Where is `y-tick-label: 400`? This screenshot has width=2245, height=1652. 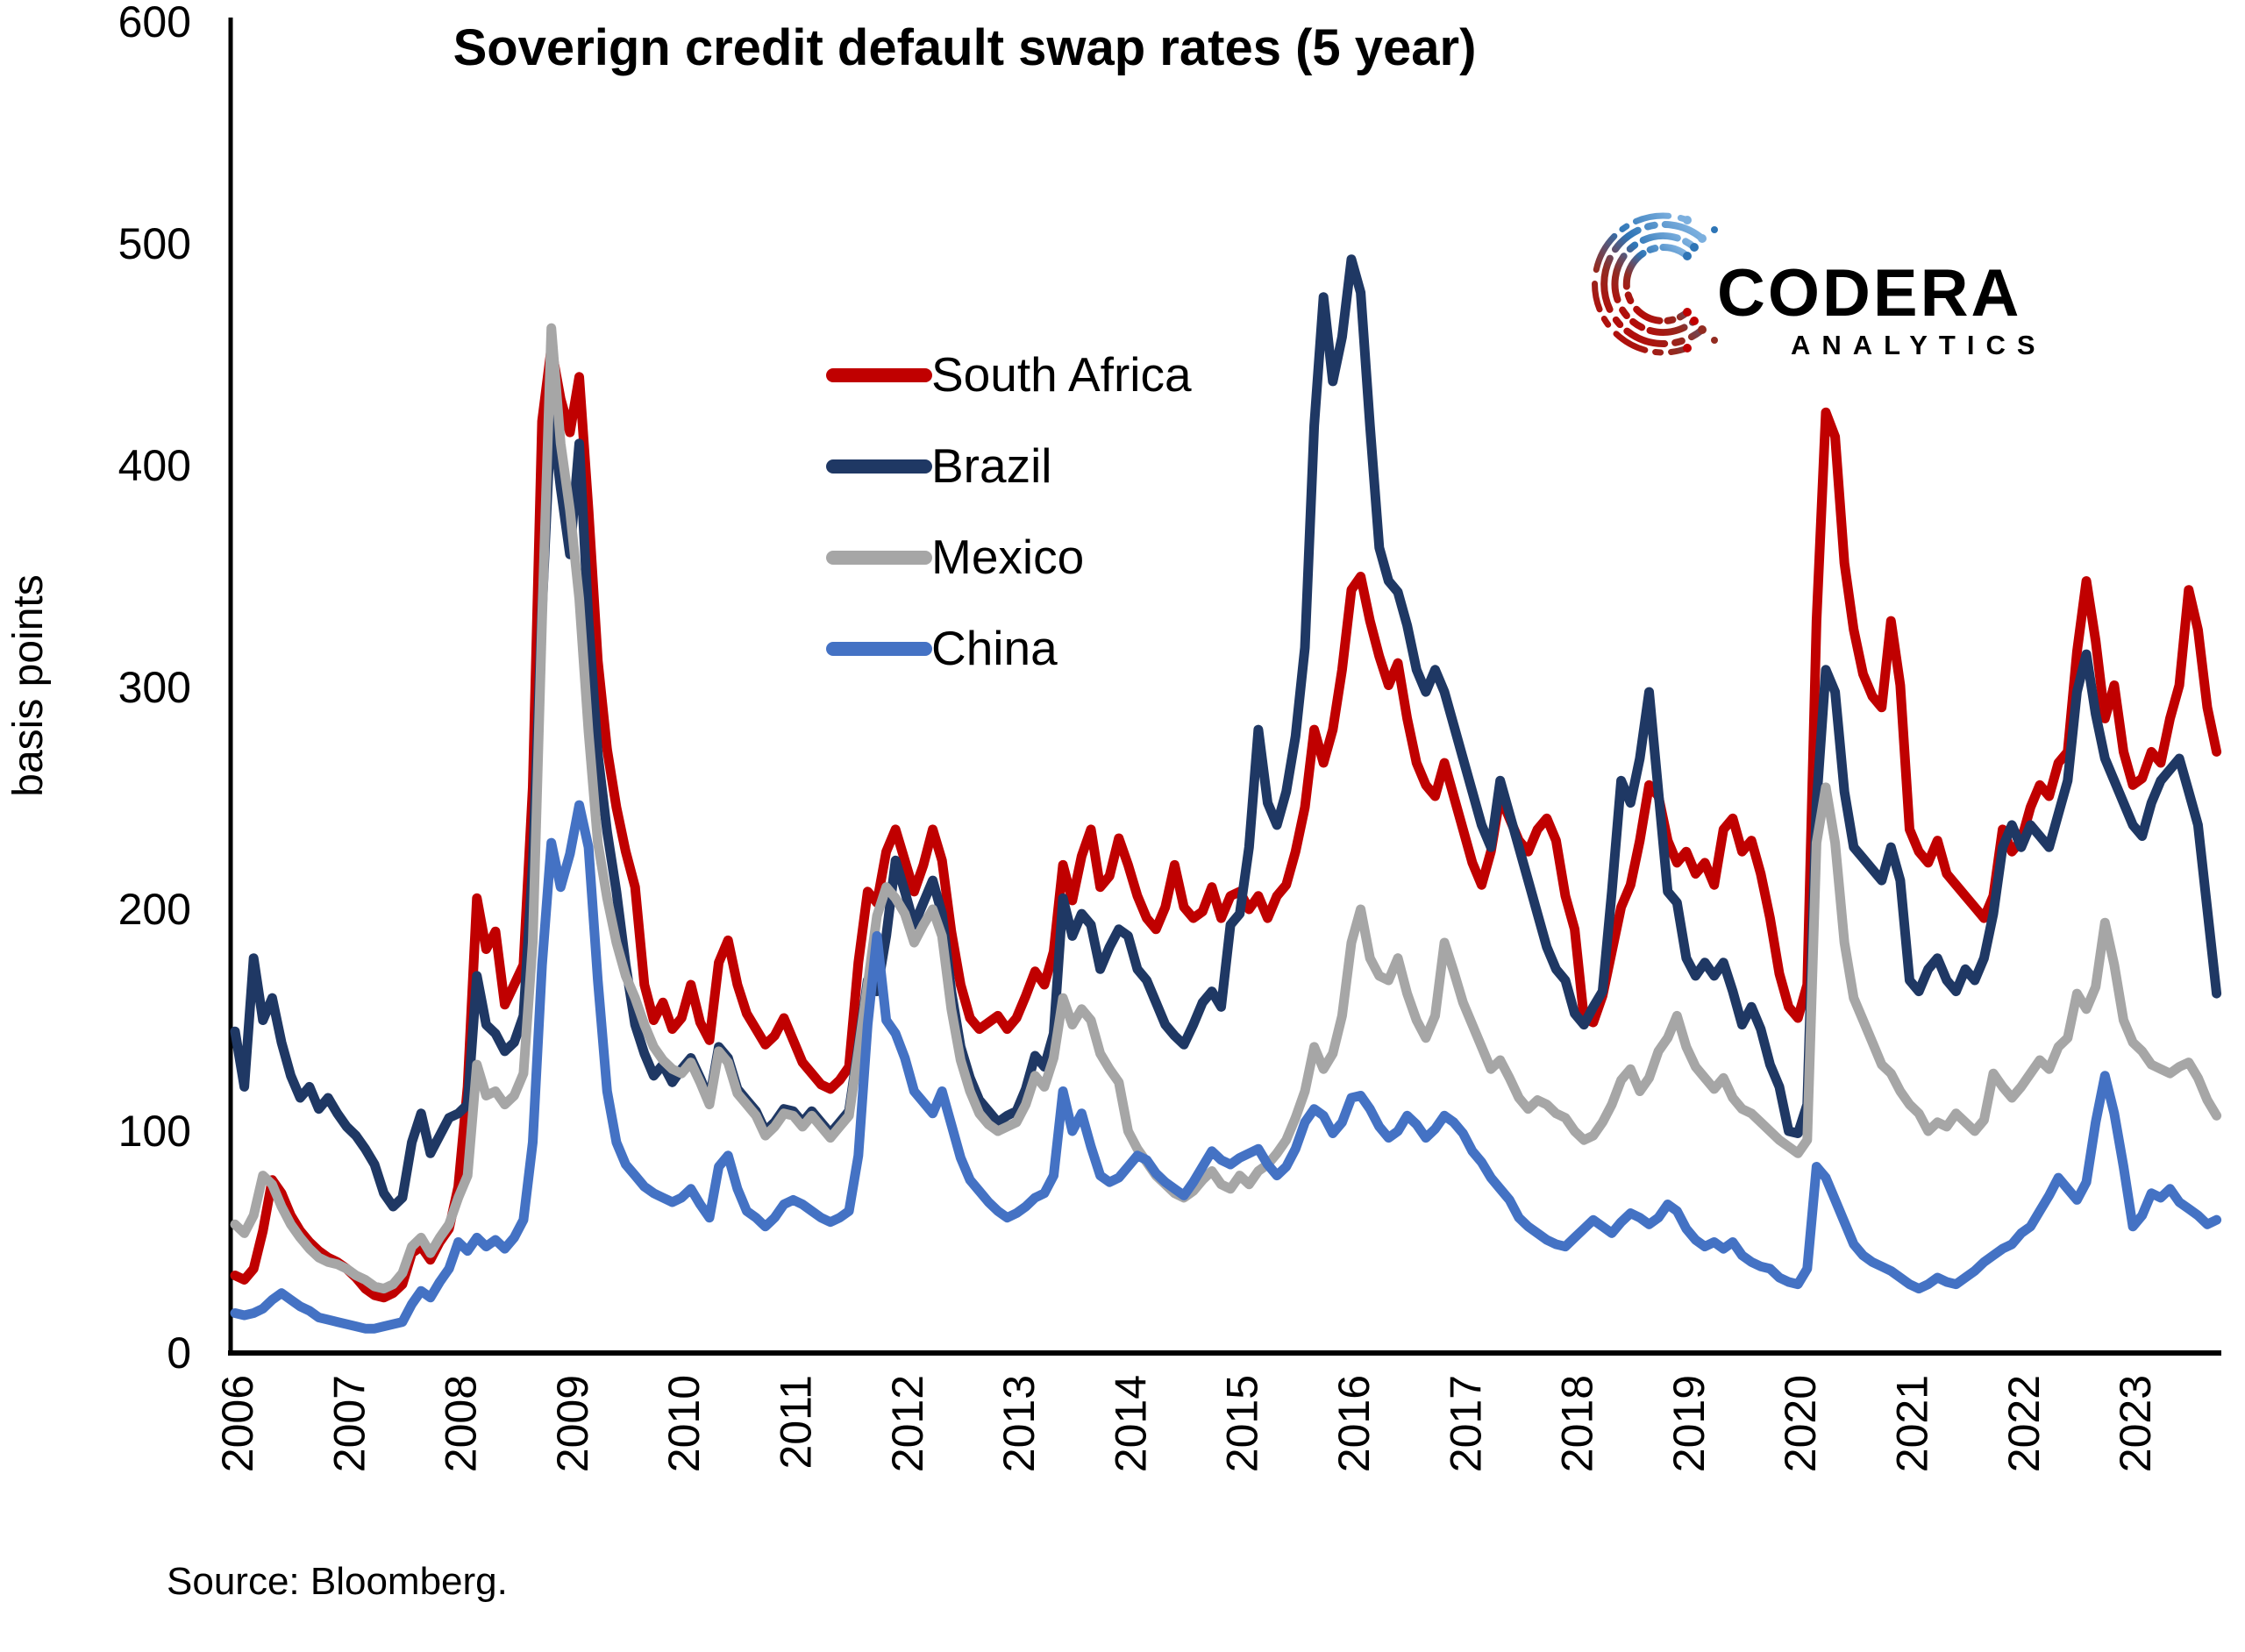
y-tick-label: 400 is located at coordinates (154, 465).